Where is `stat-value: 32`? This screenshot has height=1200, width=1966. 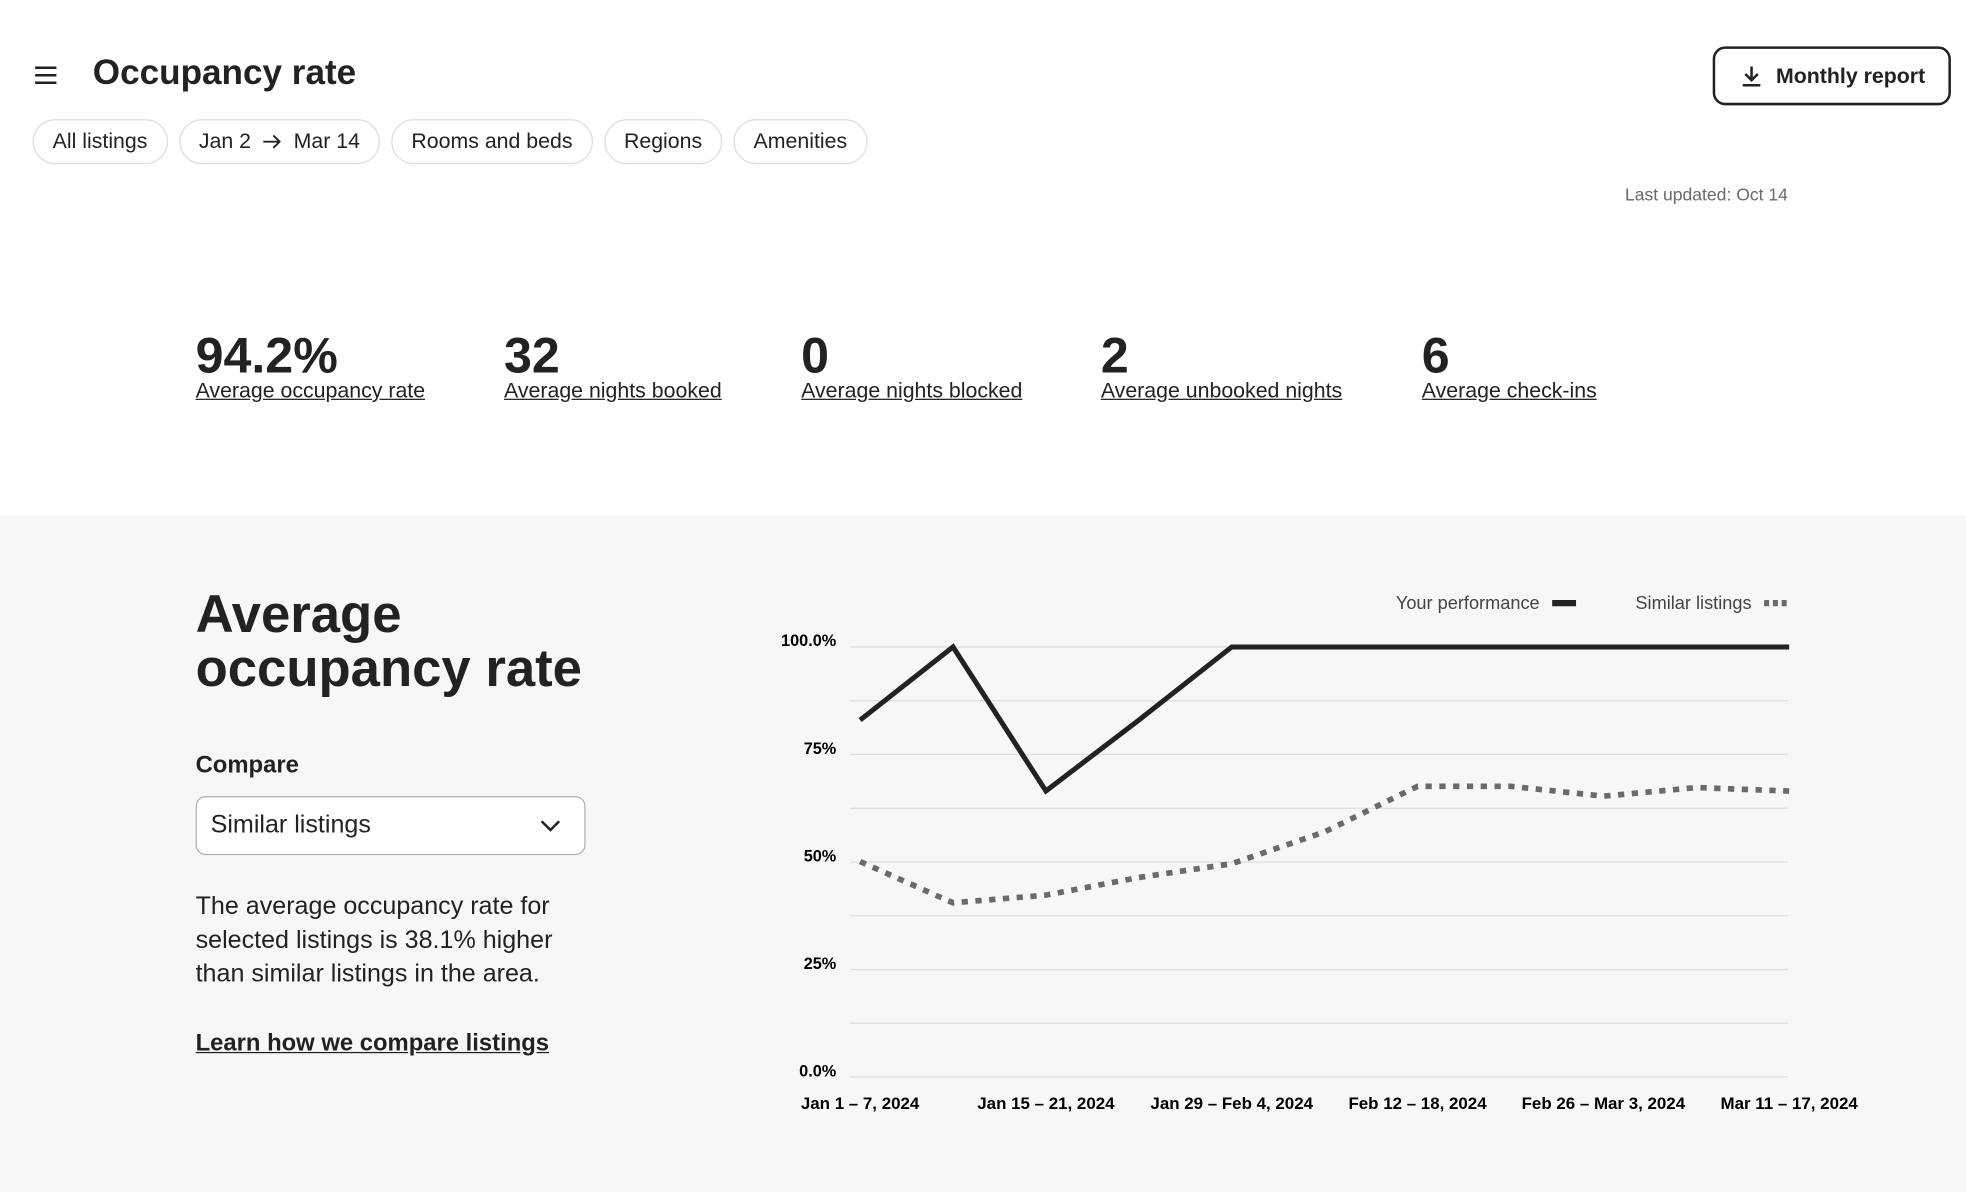
stat-value: 32 is located at coordinates (532, 356).